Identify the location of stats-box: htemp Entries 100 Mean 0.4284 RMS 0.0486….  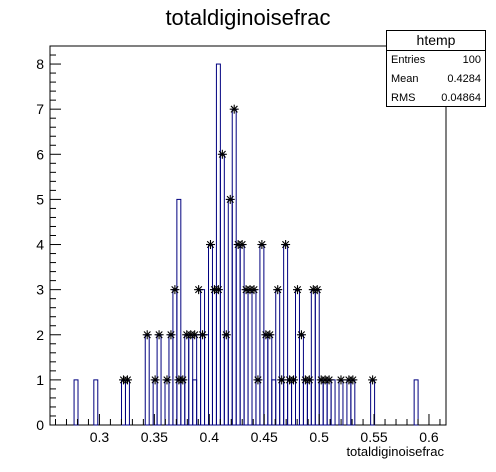
(436, 68).